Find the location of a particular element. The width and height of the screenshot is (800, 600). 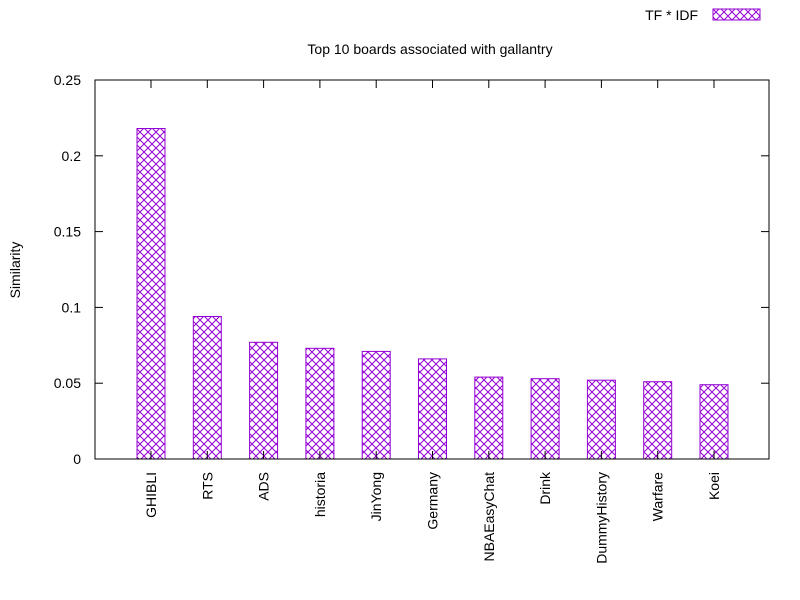

y-tick-label: 0 is located at coordinates (77, 459).